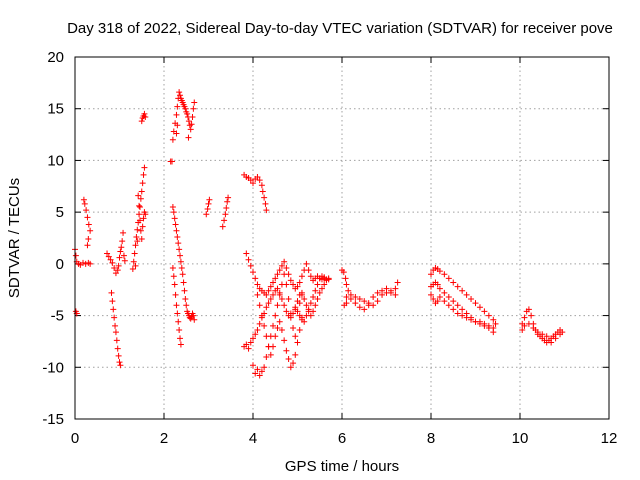 This screenshot has height=480, width=640. I want to click on y-tick-label: 5, so click(60, 212).